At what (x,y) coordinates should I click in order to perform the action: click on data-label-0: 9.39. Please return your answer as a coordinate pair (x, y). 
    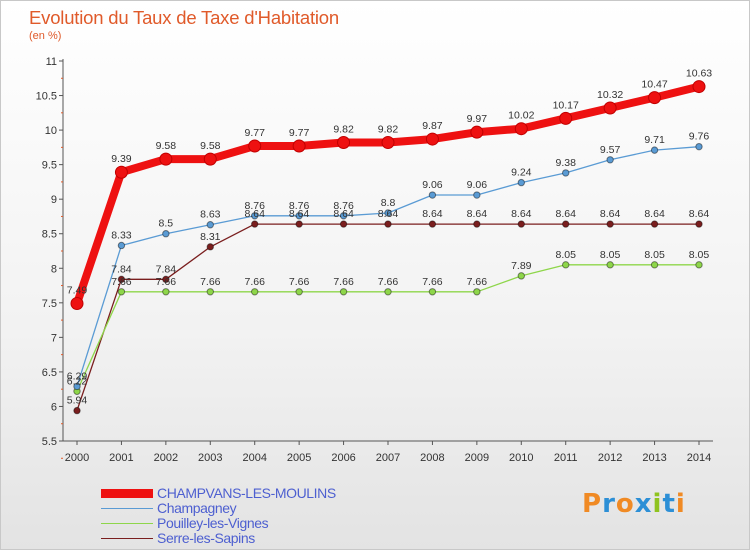
    Looking at the image, I should click on (121, 159).